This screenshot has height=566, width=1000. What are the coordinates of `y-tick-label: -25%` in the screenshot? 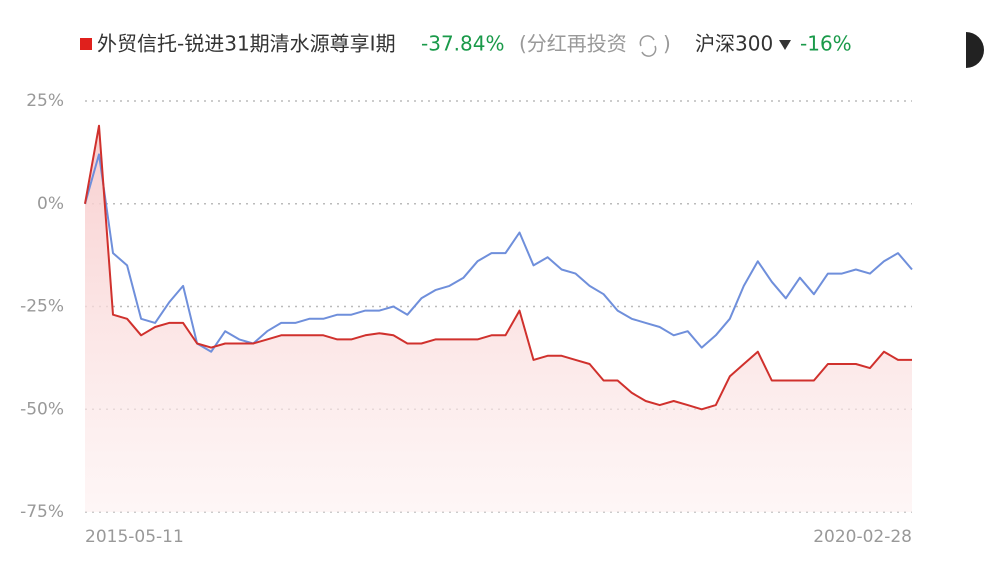 It's located at (42, 307).